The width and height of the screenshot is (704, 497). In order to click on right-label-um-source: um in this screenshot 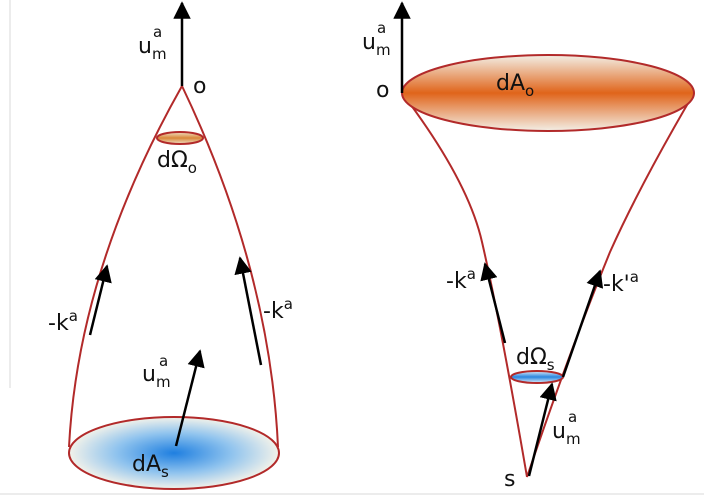, I will do `click(566, 433)`.